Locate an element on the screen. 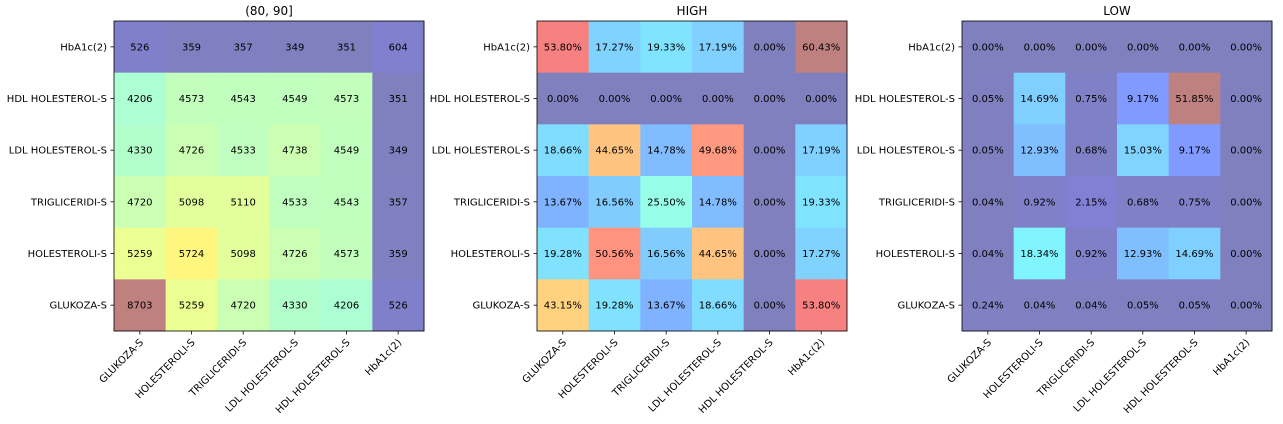 This screenshot has width=1283, height=424. cell-value-label: 2.15% is located at coordinates (1091, 202).